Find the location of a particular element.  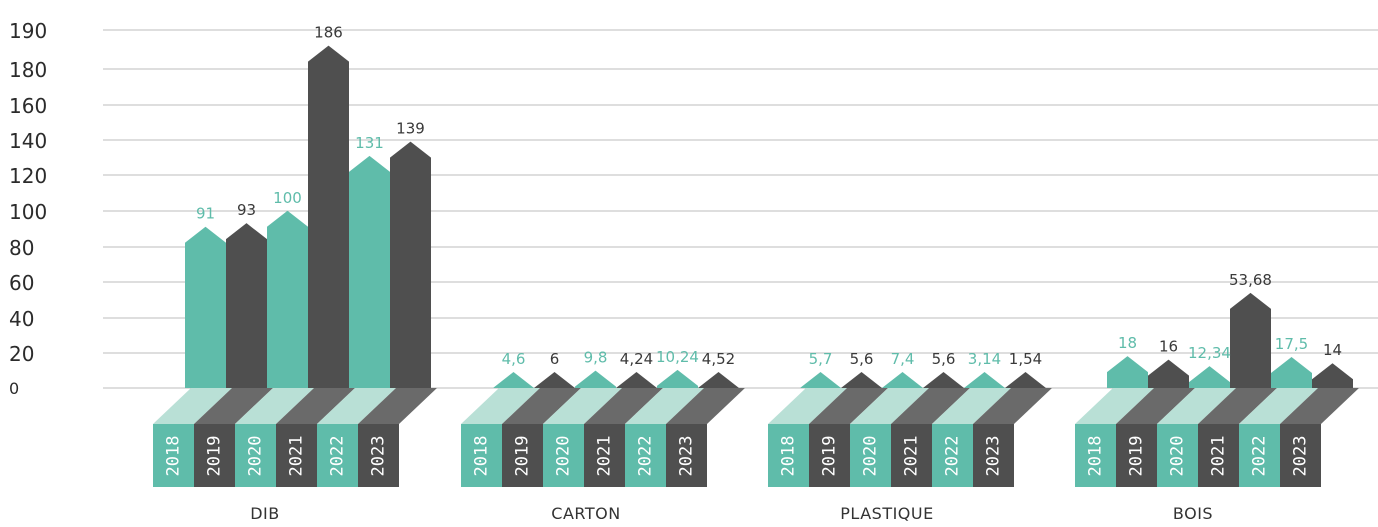

data-label: 100 is located at coordinates (287, 198).